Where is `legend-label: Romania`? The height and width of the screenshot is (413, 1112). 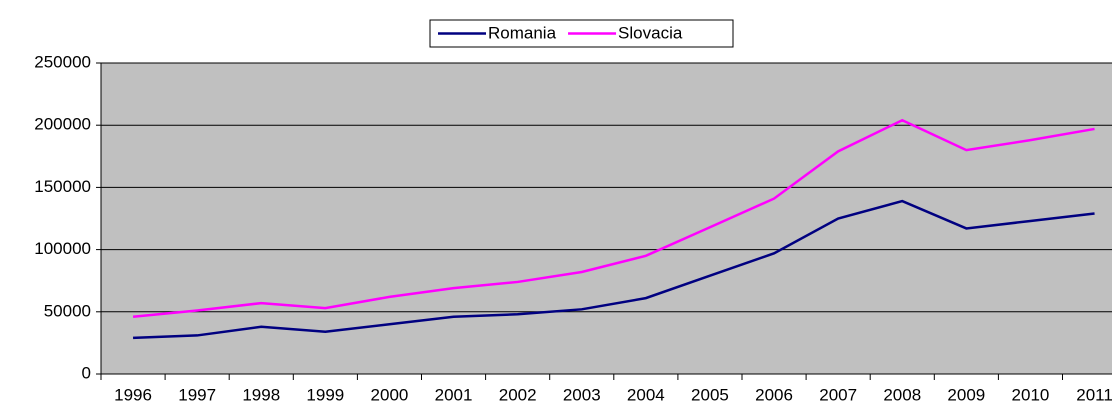
legend-label: Romania is located at coordinates (522, 32).